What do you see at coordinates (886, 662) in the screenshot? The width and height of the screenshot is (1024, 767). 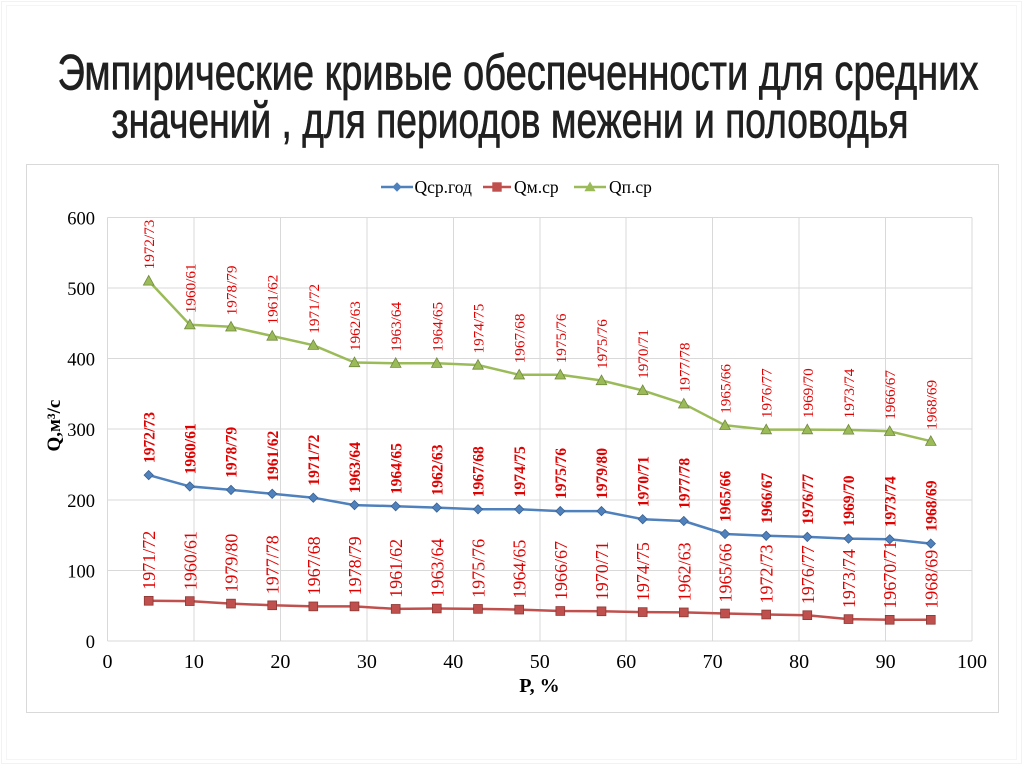 I see `svg-text: 90` at bounding box center [886, 662].